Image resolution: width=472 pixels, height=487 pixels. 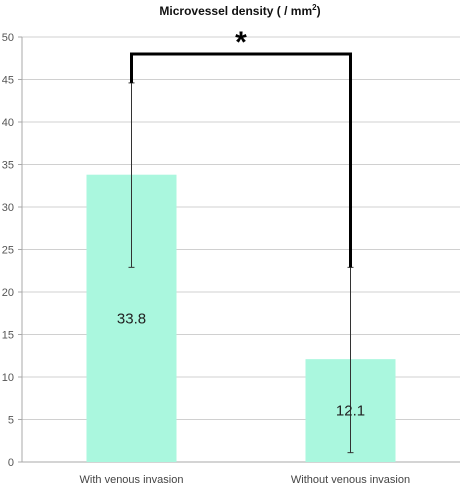 I want to click on y-tick-label: 35, so click(x=8, y=166).